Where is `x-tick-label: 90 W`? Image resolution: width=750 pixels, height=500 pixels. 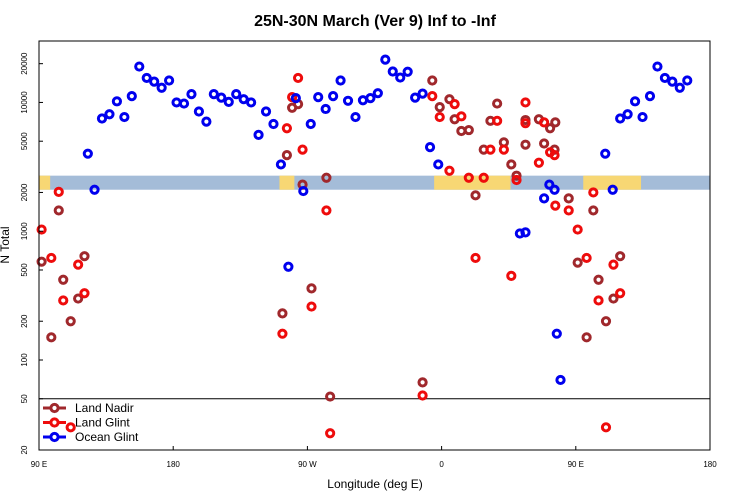 x-tick-label: 90 W is located at coordinates (307, 464).